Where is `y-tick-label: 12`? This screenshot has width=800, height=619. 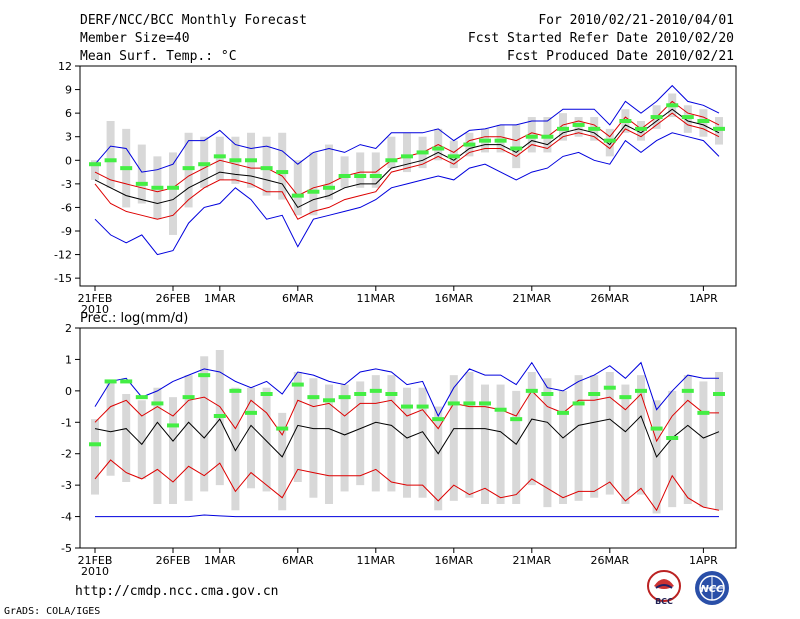
y-tick-label: 12 is located at coordinates (65, 66).